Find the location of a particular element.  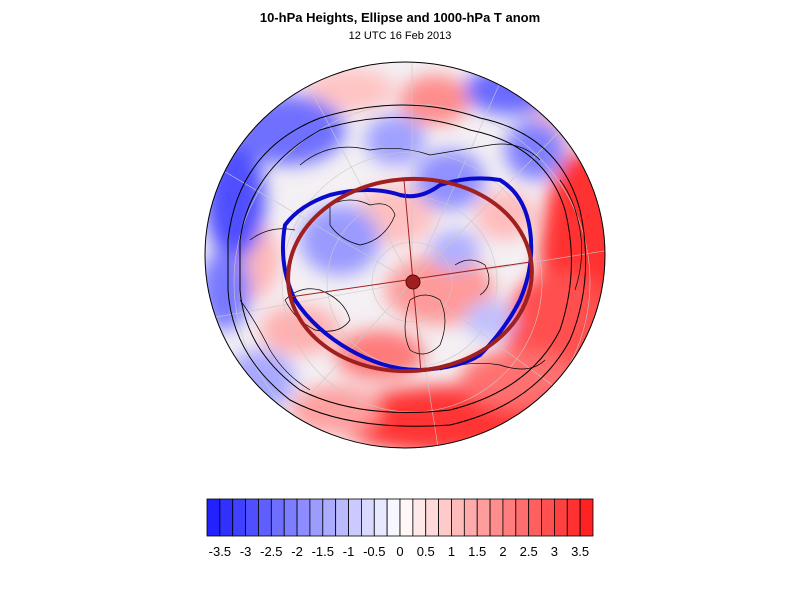

colorbar-tick-label: -1.5 is located at coordinates (323, 551).